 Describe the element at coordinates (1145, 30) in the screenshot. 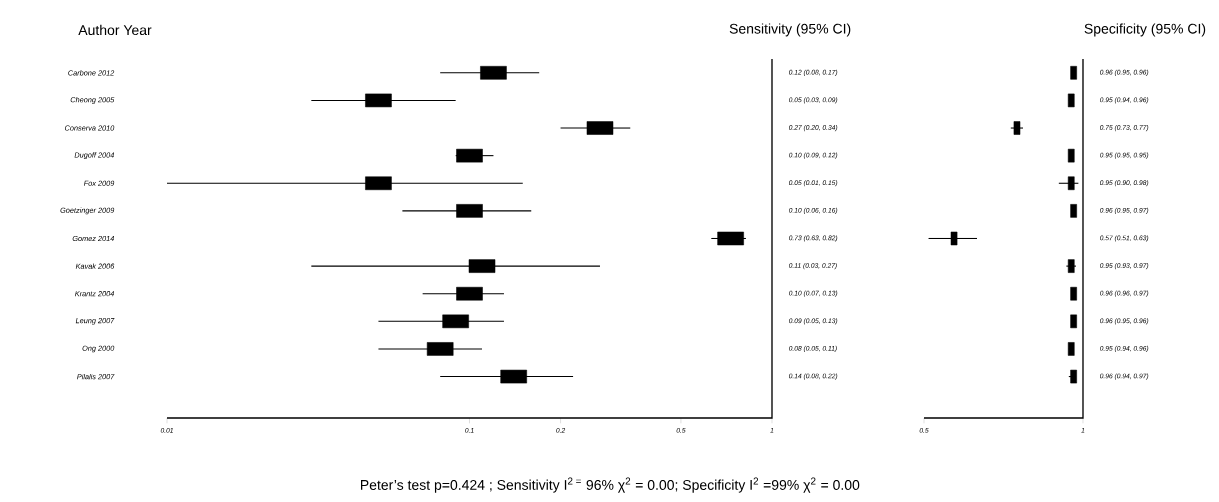

I see `text: Specificity (95% CI)` at that location.